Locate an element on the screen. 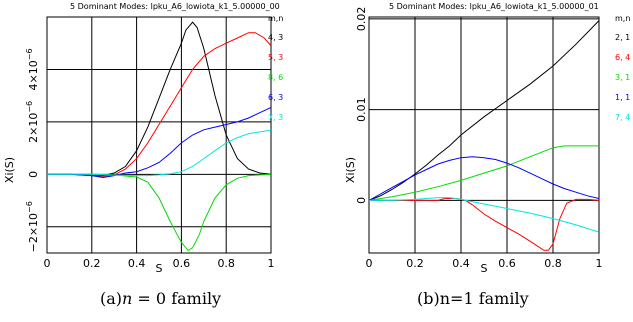 Image resolution: width=633 pixels, height=322 pixels. y-tick-group: 2×10−6 is located at coordinates (32, 122).